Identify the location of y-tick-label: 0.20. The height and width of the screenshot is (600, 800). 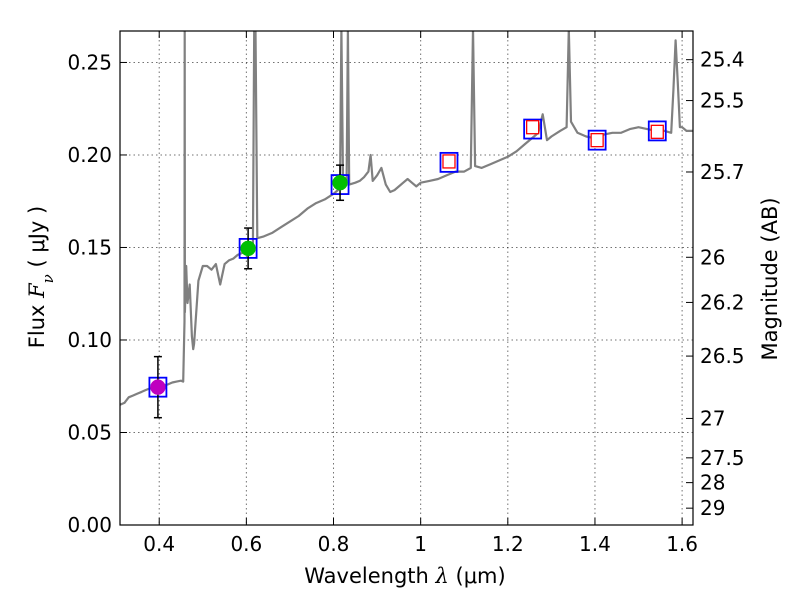
(89, 155).